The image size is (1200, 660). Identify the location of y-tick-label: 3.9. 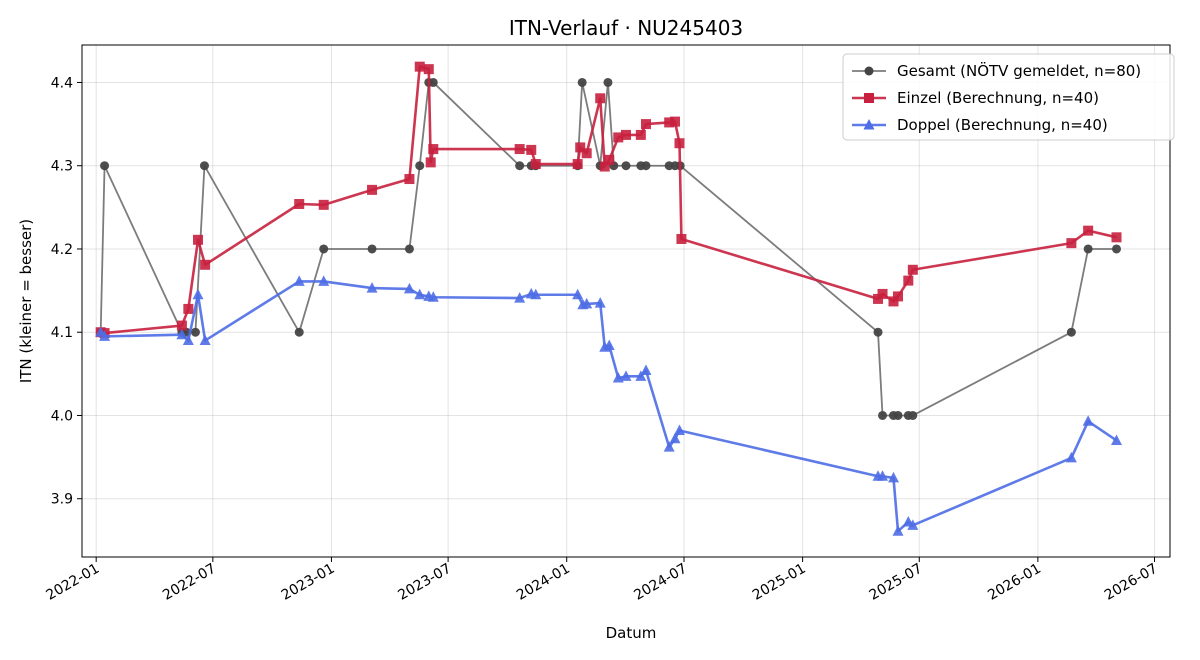
(62, 500).